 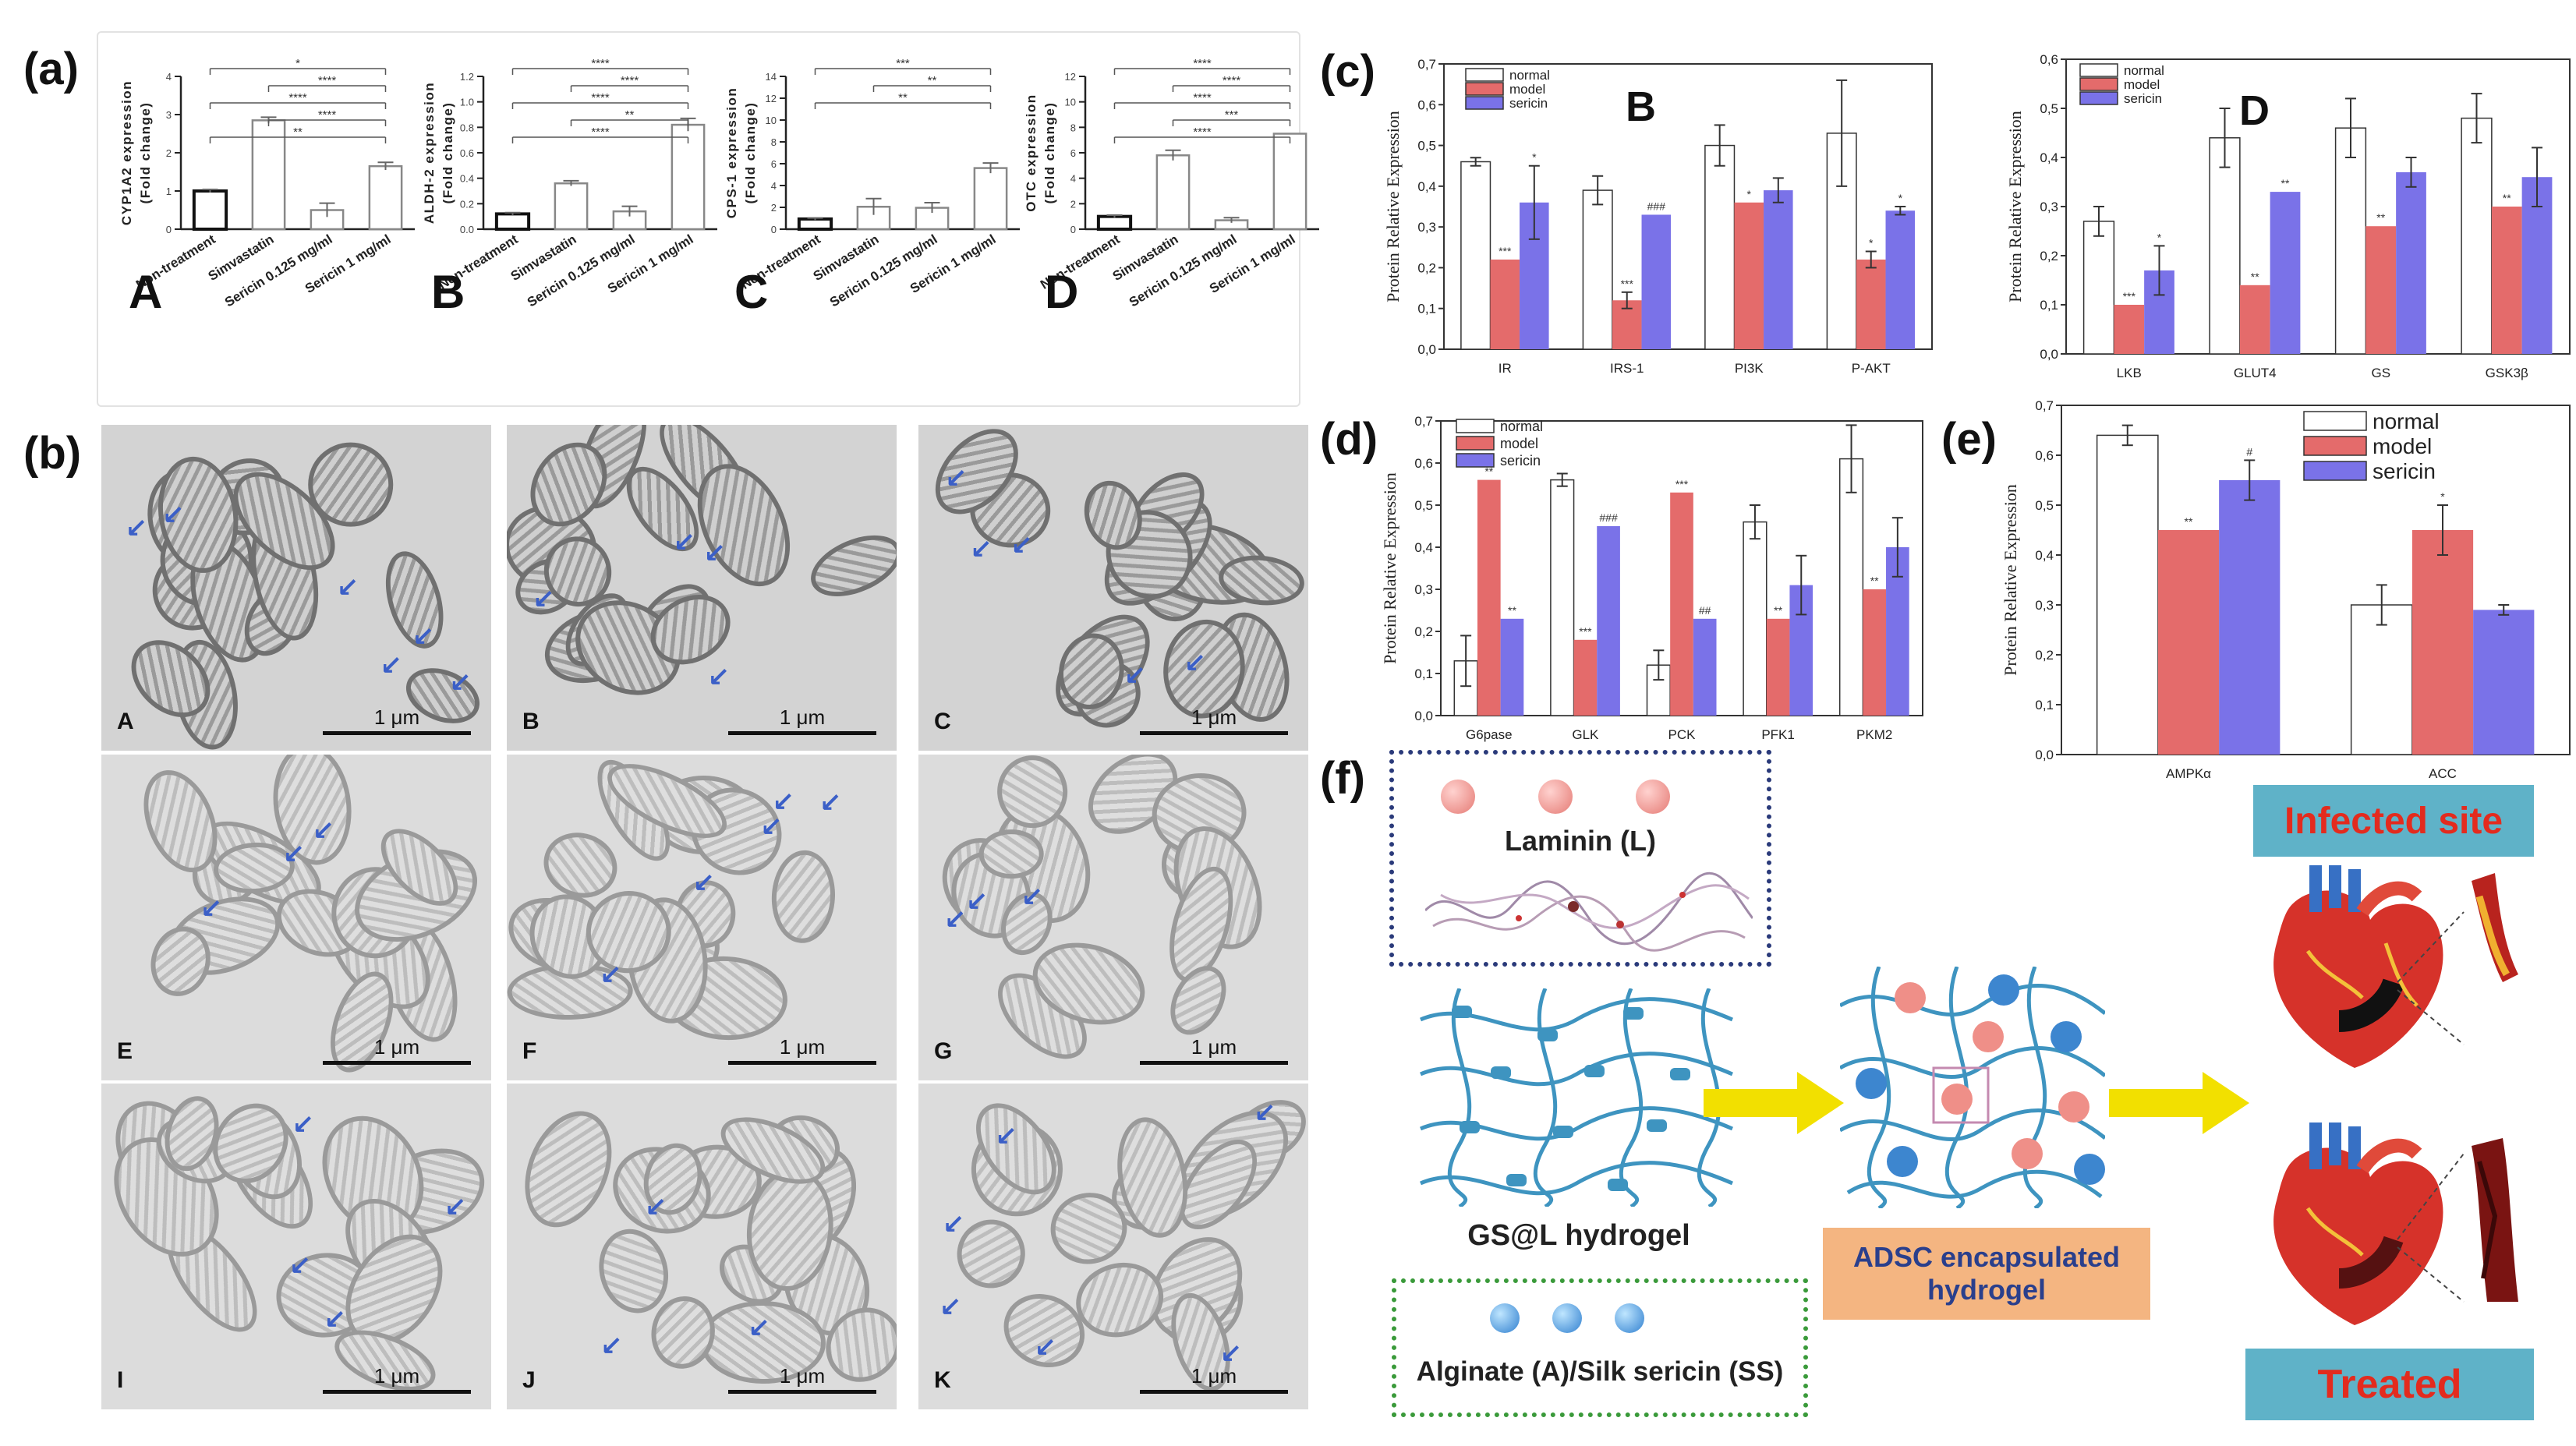 What do you see at coordinates (531, 721) in the screenshot?
I see `micrograph-label: B` at bounding box center [531, 721].